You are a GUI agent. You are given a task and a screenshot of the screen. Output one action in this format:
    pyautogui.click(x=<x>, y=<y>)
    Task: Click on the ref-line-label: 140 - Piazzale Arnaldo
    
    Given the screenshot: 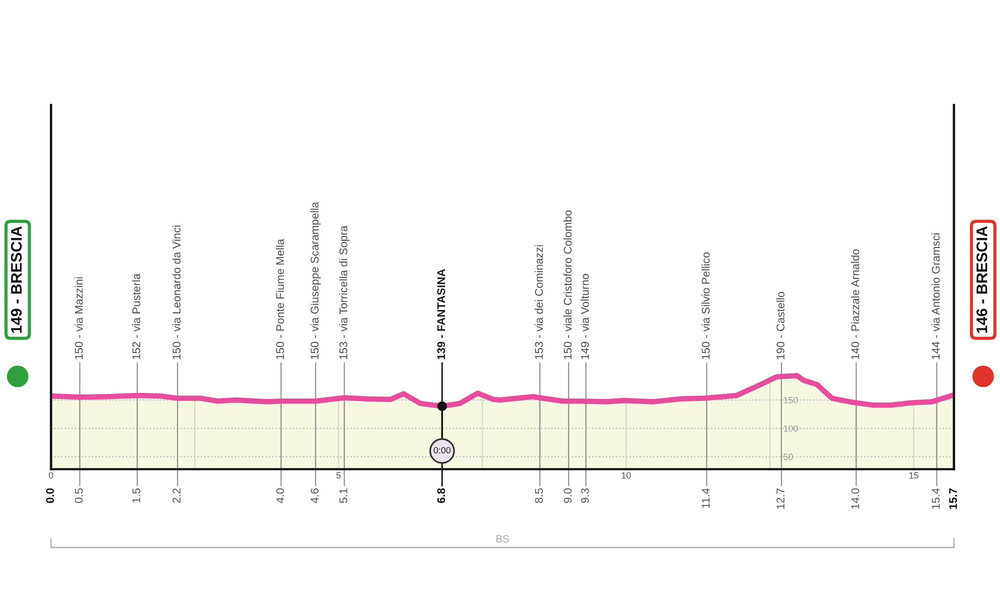 What is the action you would take?
    pyautogui.click(x=855, y=304)
    